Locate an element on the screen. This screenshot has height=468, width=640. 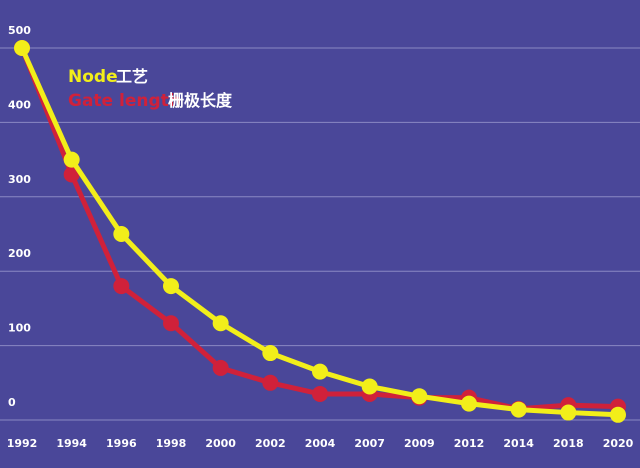
legend-node-label-zh: 工艺 is located at coordinates (132, 76).